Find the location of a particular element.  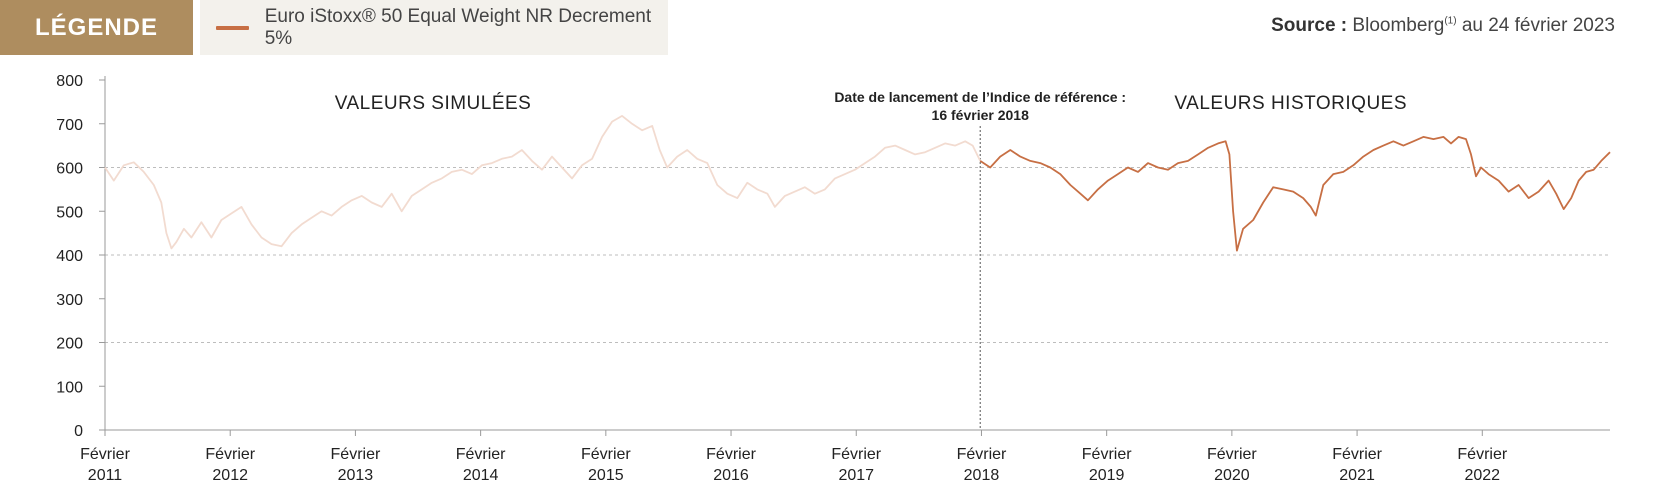

source-note: Source : Bloomberg(1) au 24 février 2023 is located at coordinates (1443, 26).